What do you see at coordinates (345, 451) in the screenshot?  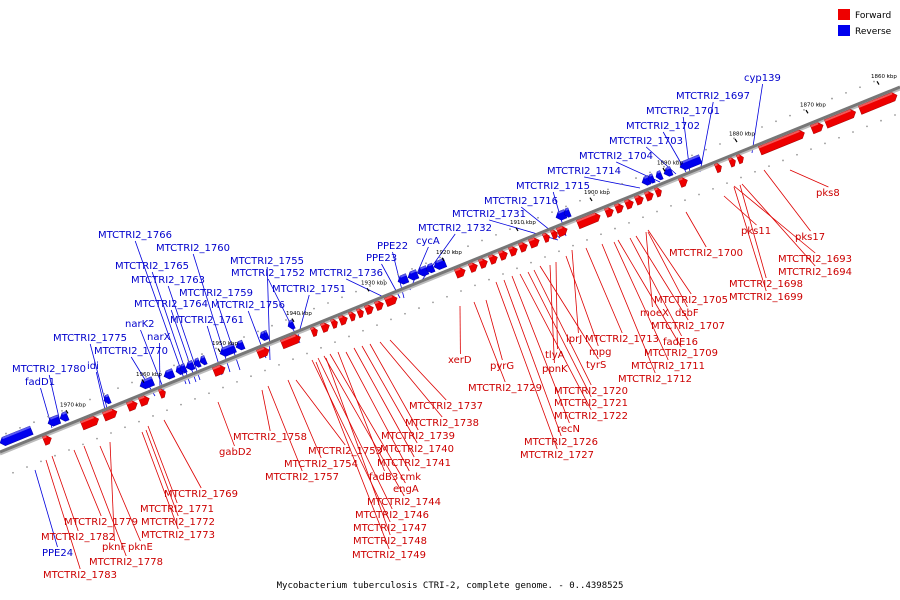 I see `forward-gene-label: MTCTRI2_1753` at bounding box center [345, 451].